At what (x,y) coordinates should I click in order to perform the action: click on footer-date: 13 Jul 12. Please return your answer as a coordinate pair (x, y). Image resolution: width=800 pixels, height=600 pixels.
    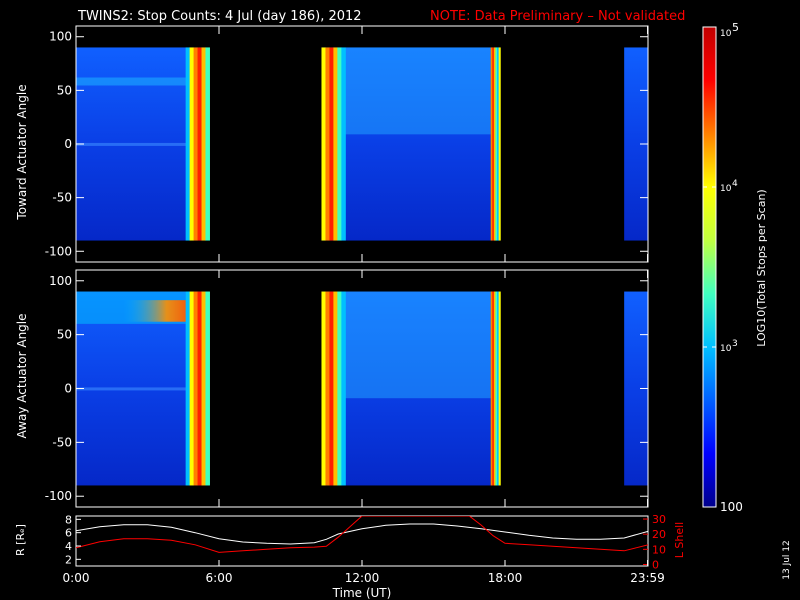
    Looking at the image, I should click on (787, 560).